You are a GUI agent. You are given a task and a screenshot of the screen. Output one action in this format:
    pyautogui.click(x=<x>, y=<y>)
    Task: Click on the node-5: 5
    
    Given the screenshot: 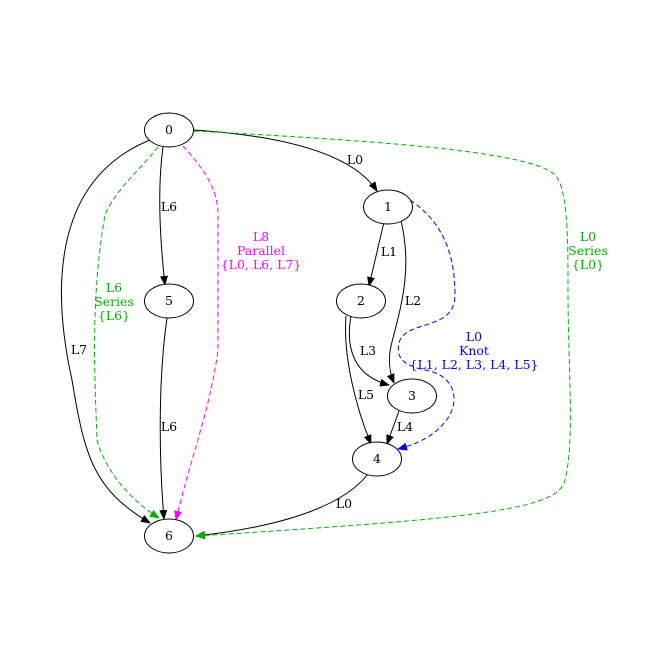 What is the action you would take?
    pyautogui.click(x=169, y=301)
    